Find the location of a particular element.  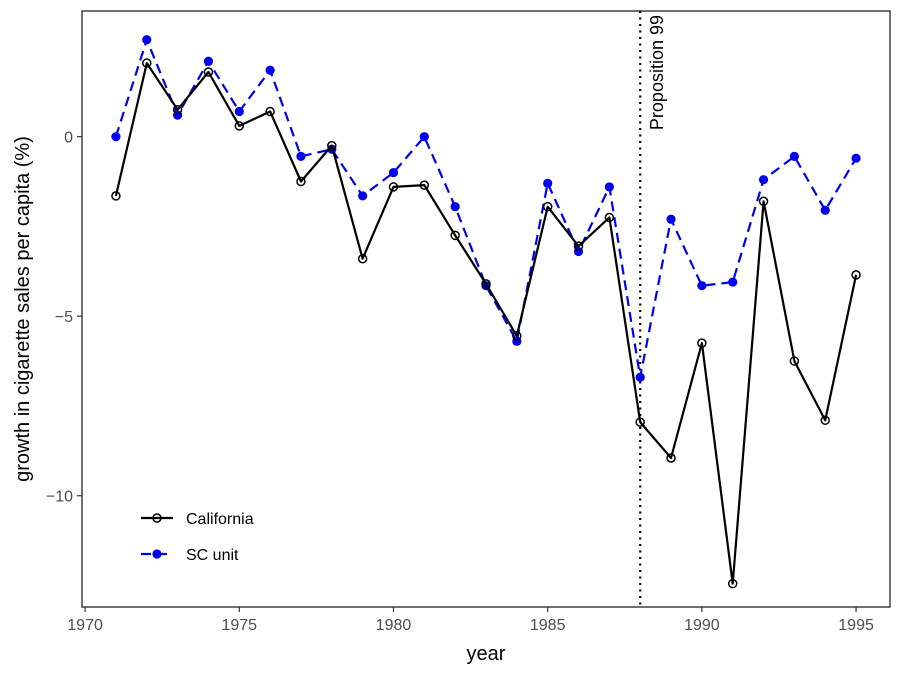

legend: California SC unit is located at coordinates (197, 537).